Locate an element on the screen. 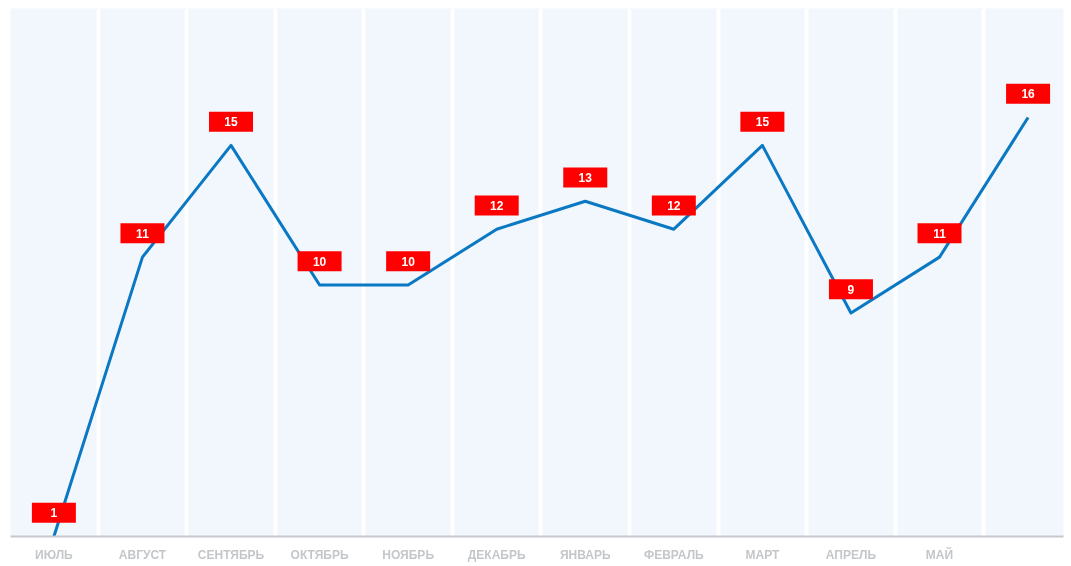 The image size is (1071, 566). data-label: 13 is located at coordinates (585, 178).